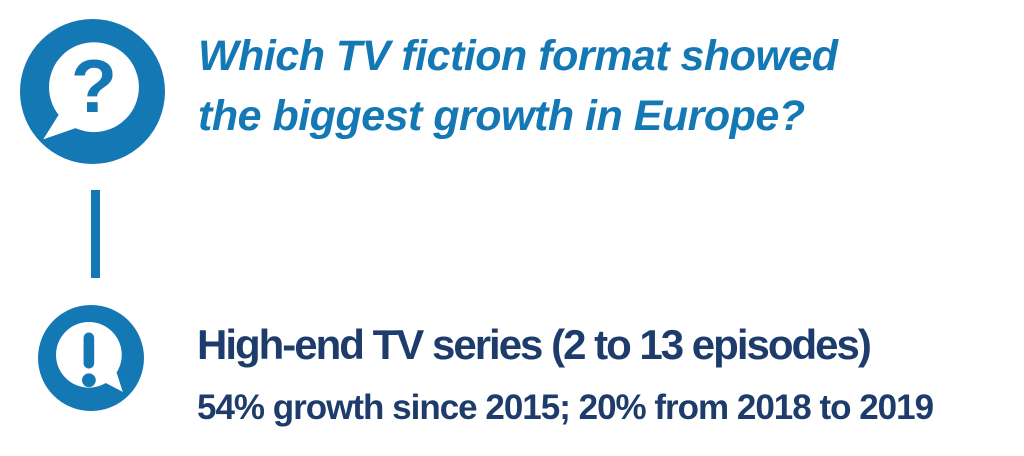 Image resolution: width=1024 pixels, height=456 pixels. I want to click on question-bubble-icon: ?, so click(92, 91).